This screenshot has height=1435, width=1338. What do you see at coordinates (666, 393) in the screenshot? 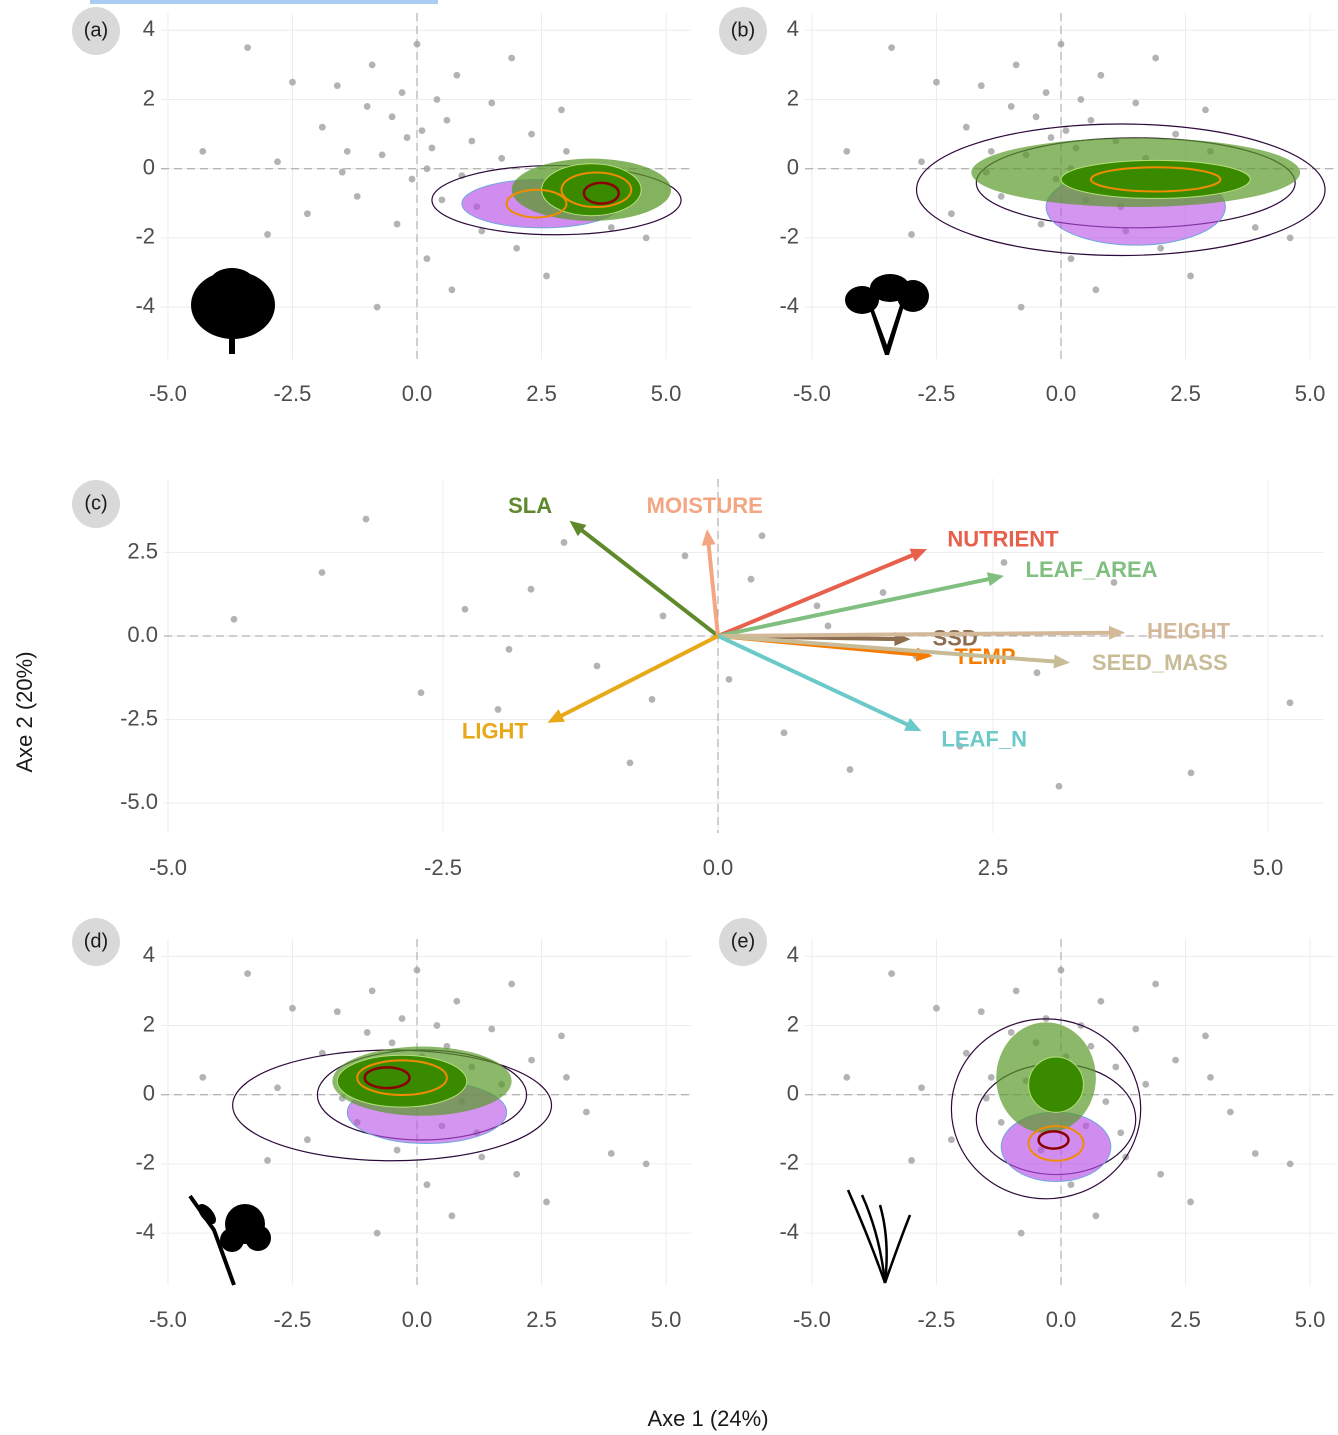
I see `x-tick-label: 5.0` at bounding box center [666, 393].